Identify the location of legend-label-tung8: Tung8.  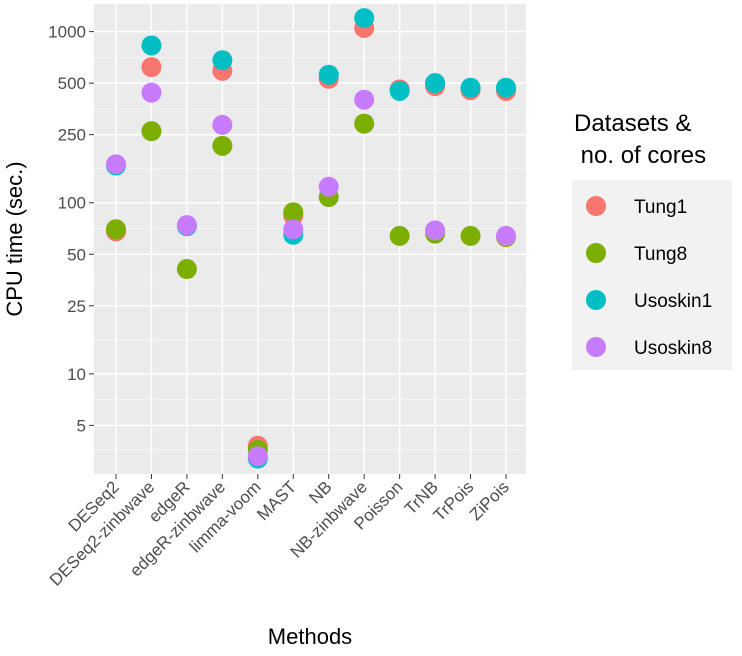
(660, 254).